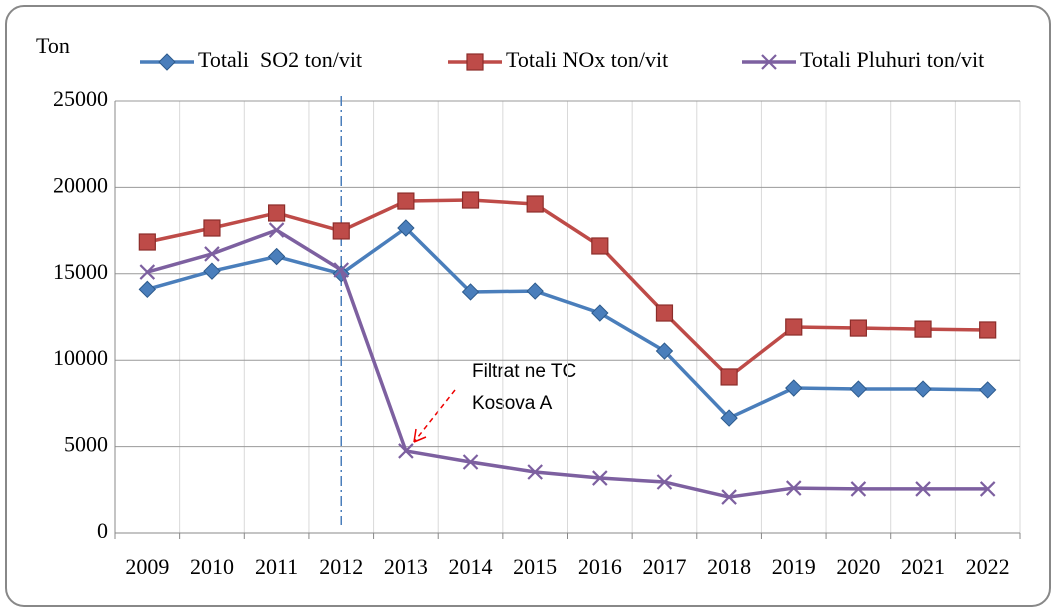  What do you see at coordinates (212, 566) in the screenshot?
I see `x-tick-label: 2010` at bounding box center [212, 566].